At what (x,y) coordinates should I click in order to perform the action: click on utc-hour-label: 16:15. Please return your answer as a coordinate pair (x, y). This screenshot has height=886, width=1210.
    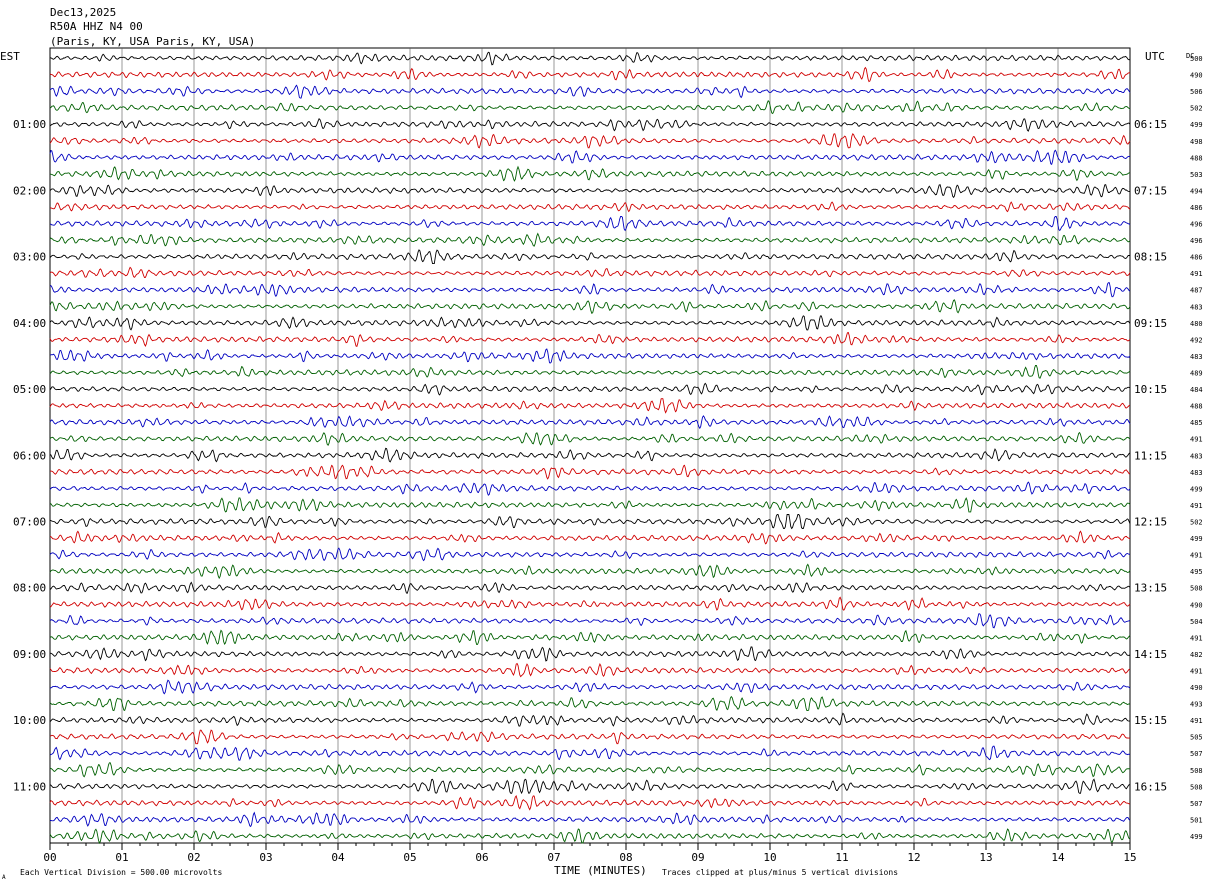
    Looking at the image, I should click on (1150, 786).